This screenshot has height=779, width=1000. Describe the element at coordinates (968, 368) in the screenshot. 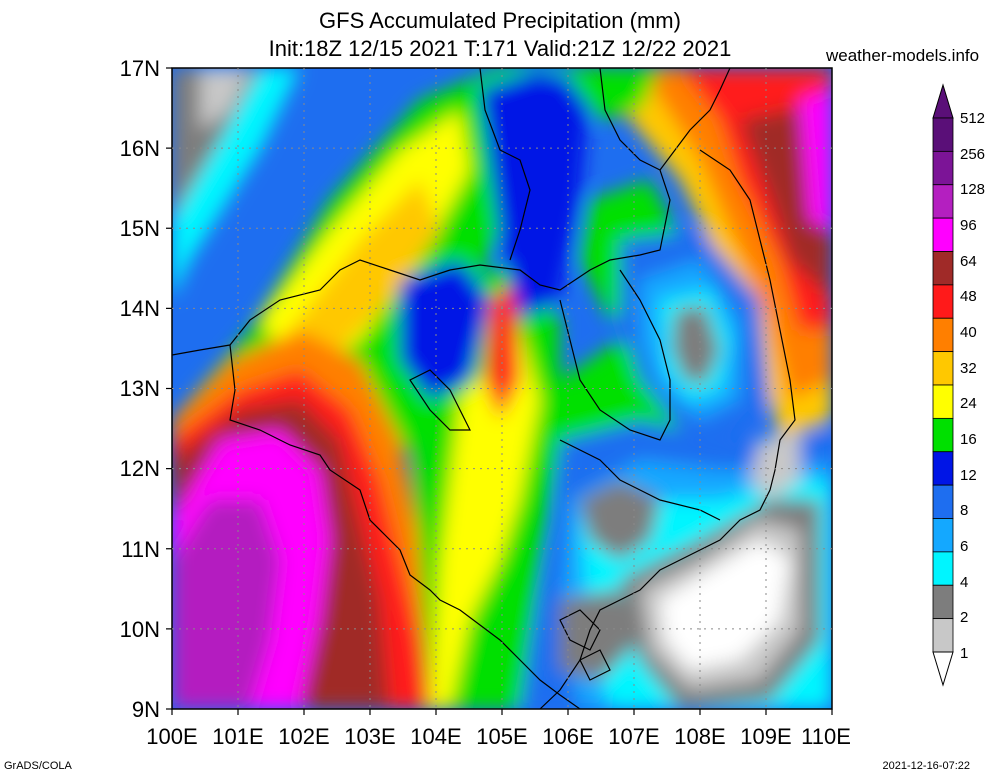

I see `legend-label: 32` at that location.